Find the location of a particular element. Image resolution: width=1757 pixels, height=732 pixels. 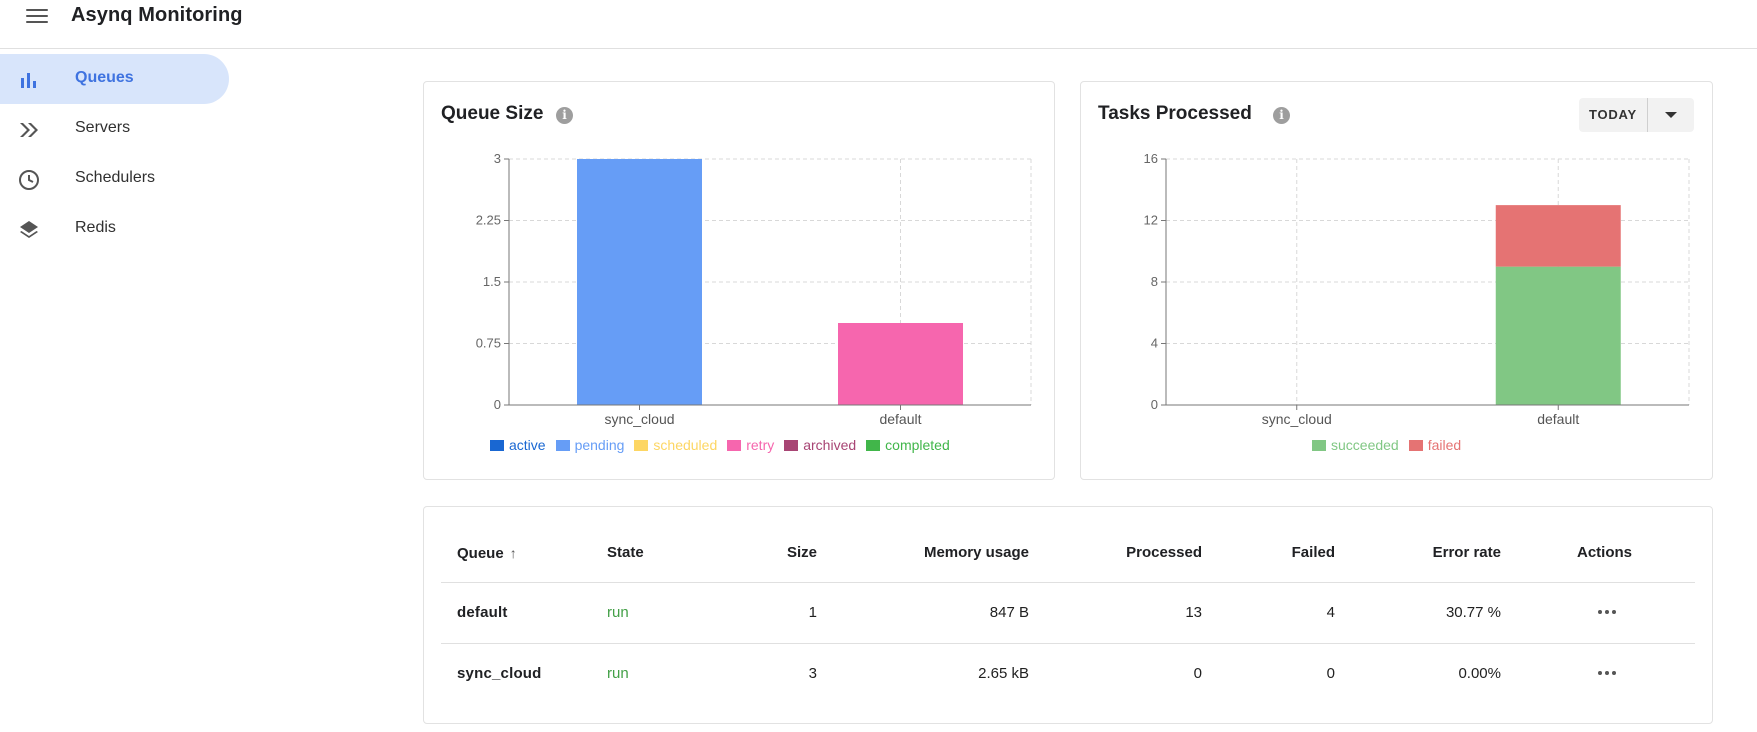

sidebar-item-label: Servers is located at coordinates (103, 127).